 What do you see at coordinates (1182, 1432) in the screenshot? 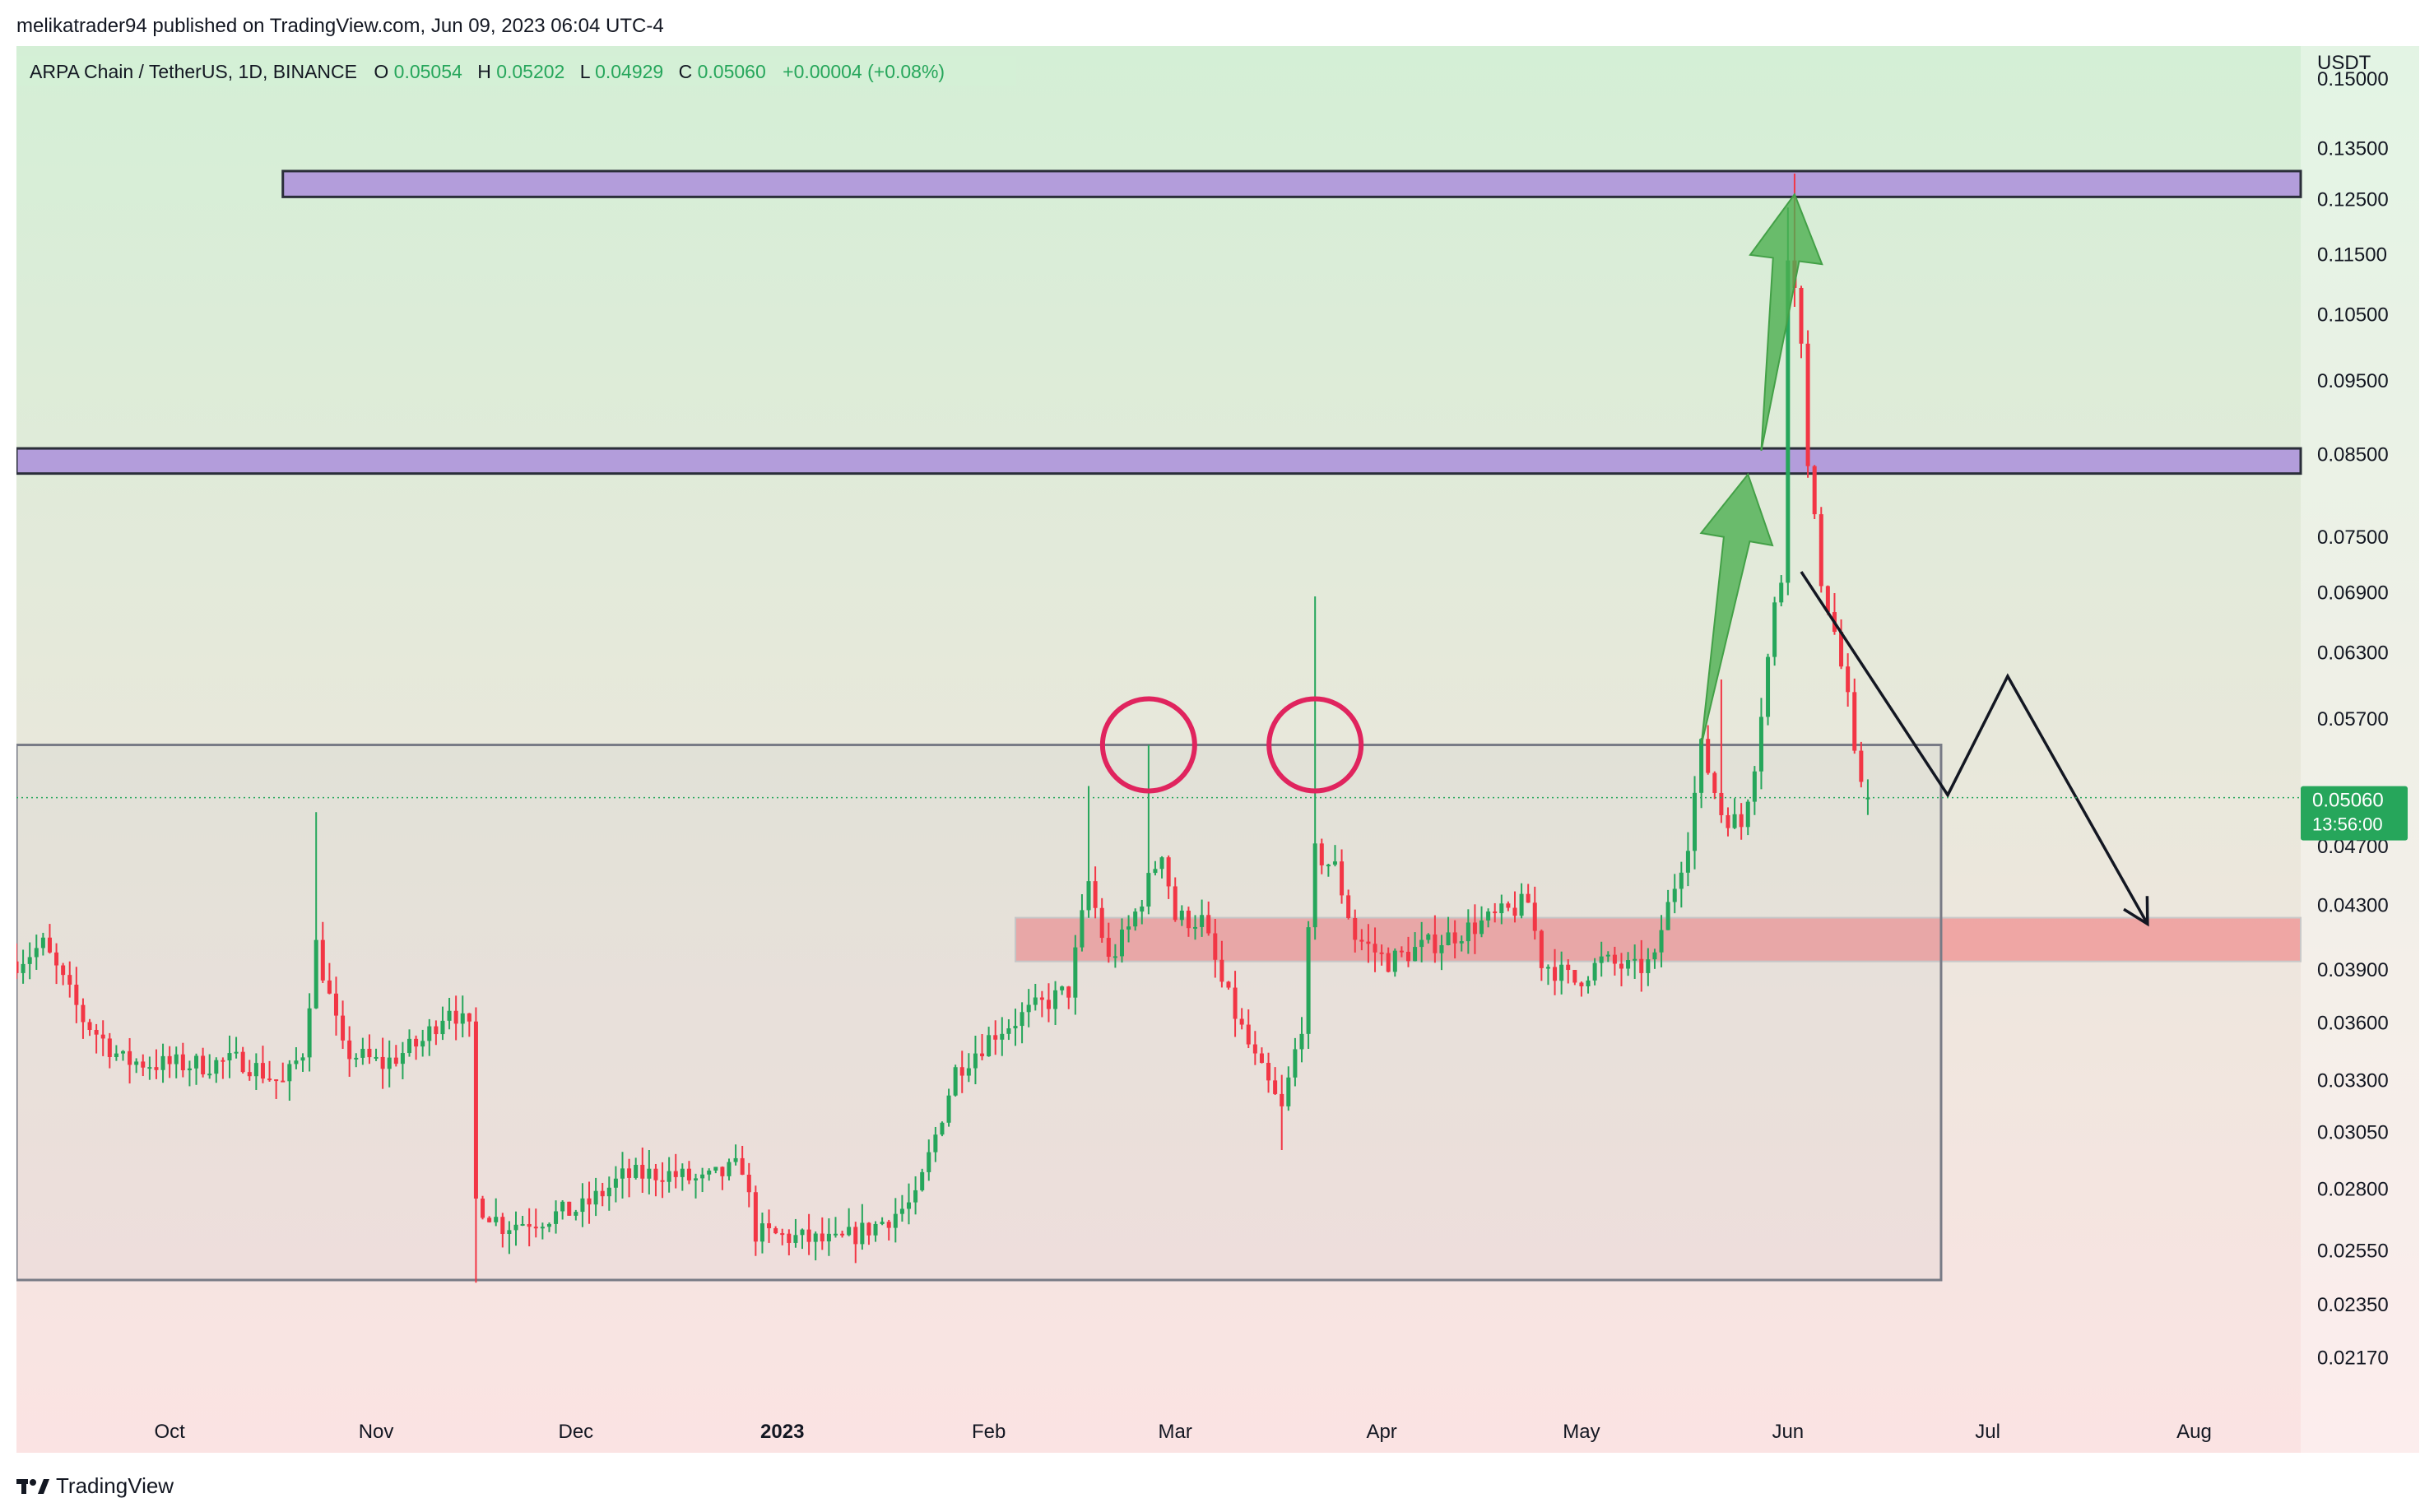
I see `time-axis: Oct Nov Dec 2023 Feb Mar Apr May Jun Jul Aug` at bounding box center [1182, 1432].